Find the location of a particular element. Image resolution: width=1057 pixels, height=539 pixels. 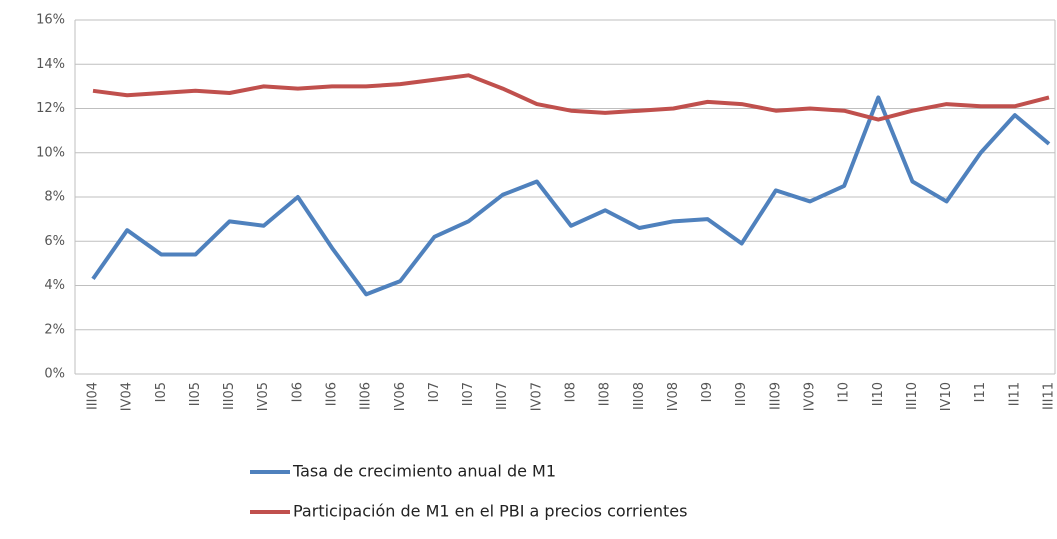

x-tick-label: II08 is located at coordinates (605, 394).